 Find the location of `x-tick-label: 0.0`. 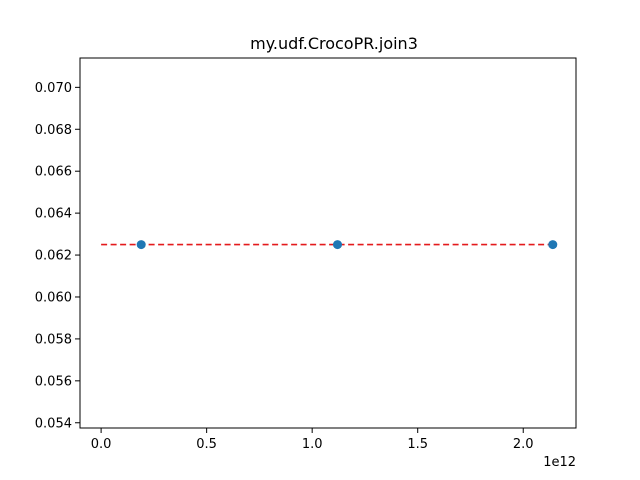

x-tick-label: 0.0 is located at coordinates (101, 444).